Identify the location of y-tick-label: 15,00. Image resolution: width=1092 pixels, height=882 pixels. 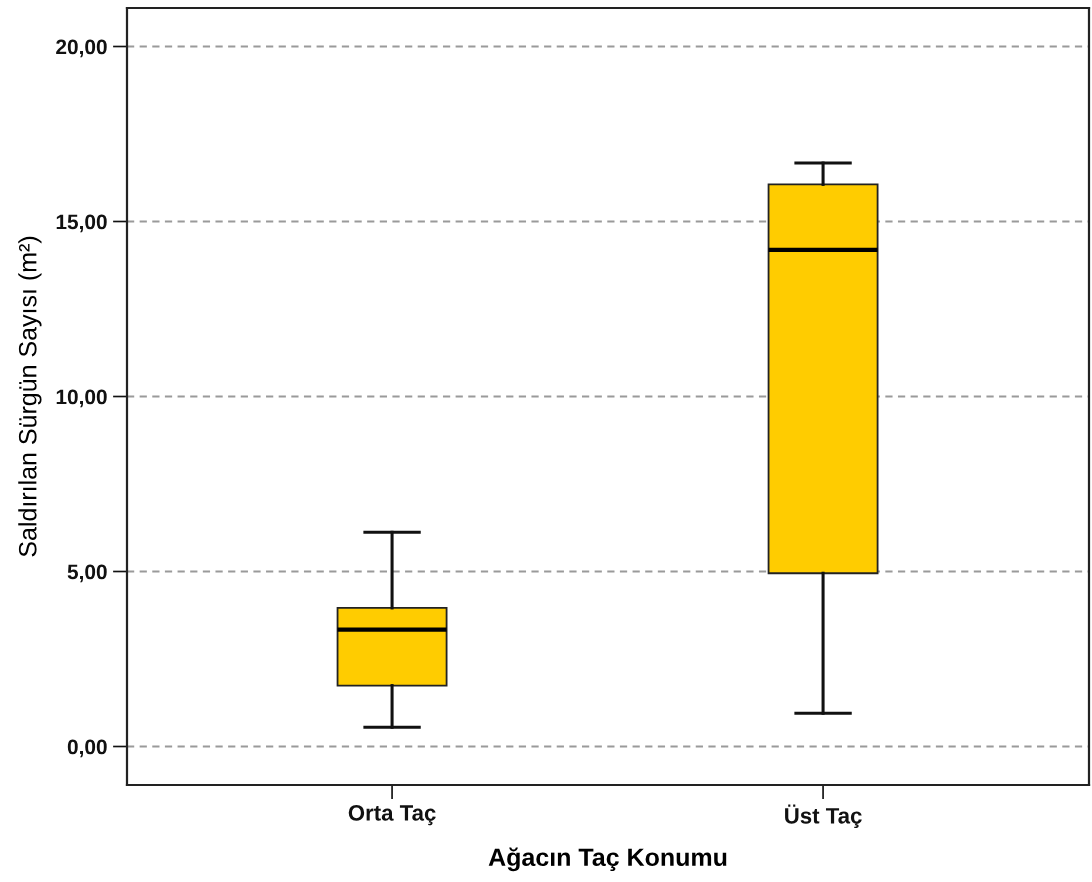
(81, 223).